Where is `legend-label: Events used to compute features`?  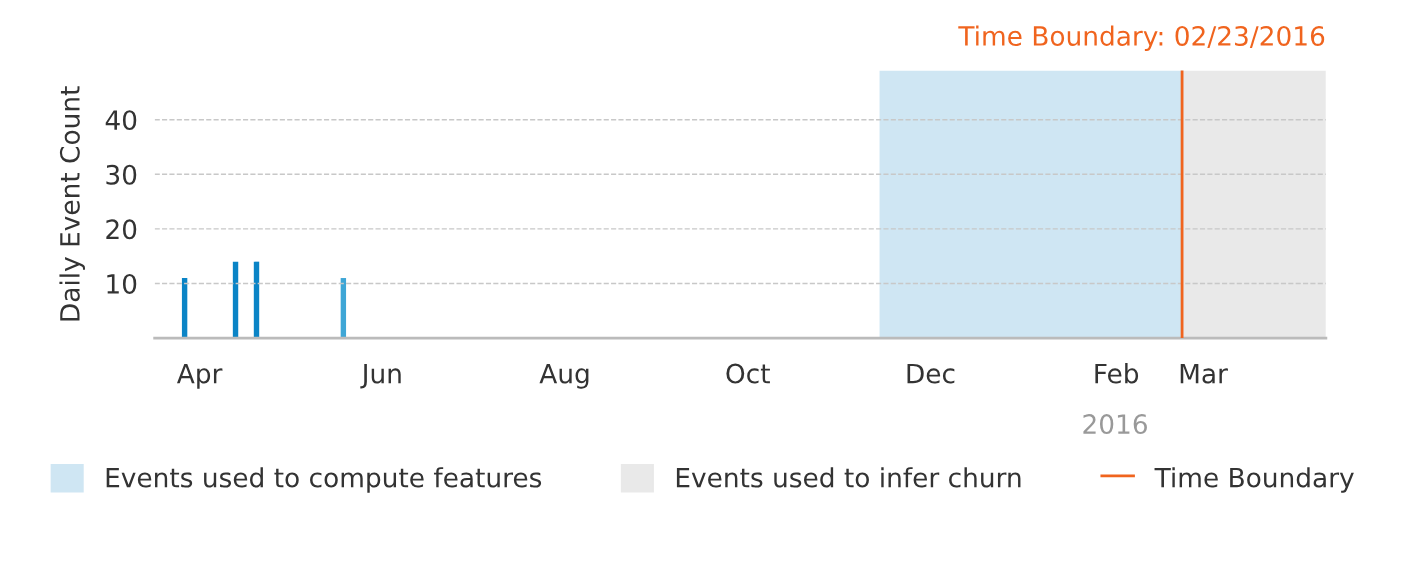
legend-label: Events used to compute features is located at coordinates (324, 480).